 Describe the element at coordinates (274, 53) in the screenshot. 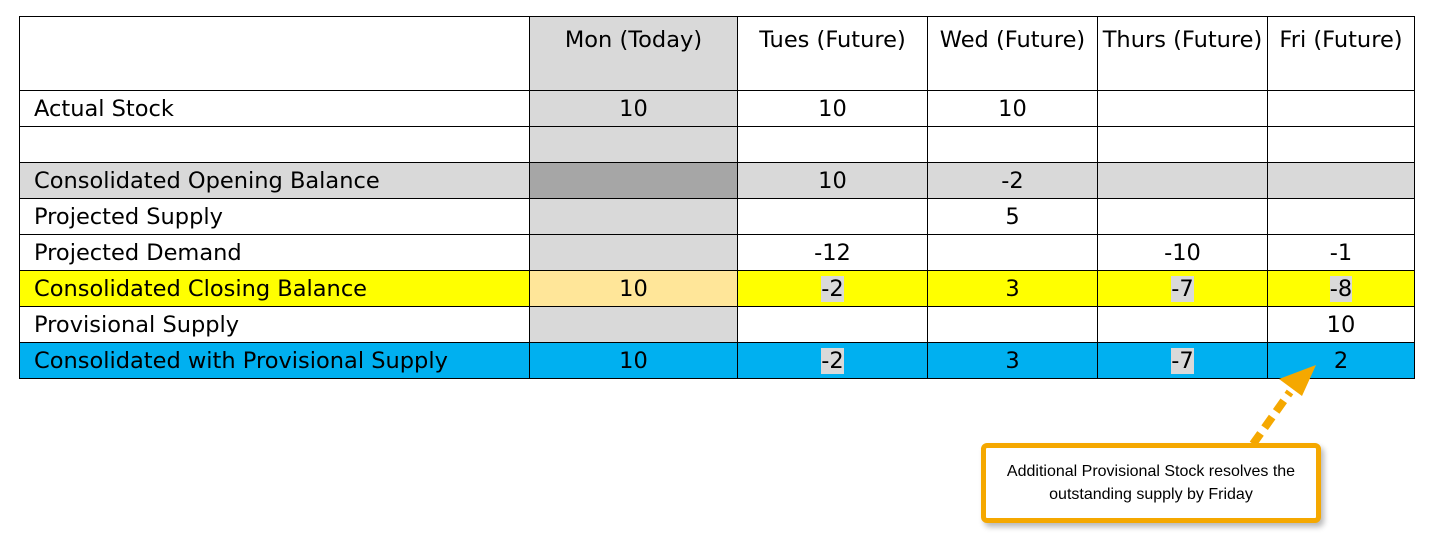

I see `header-corner-cell` at that location.